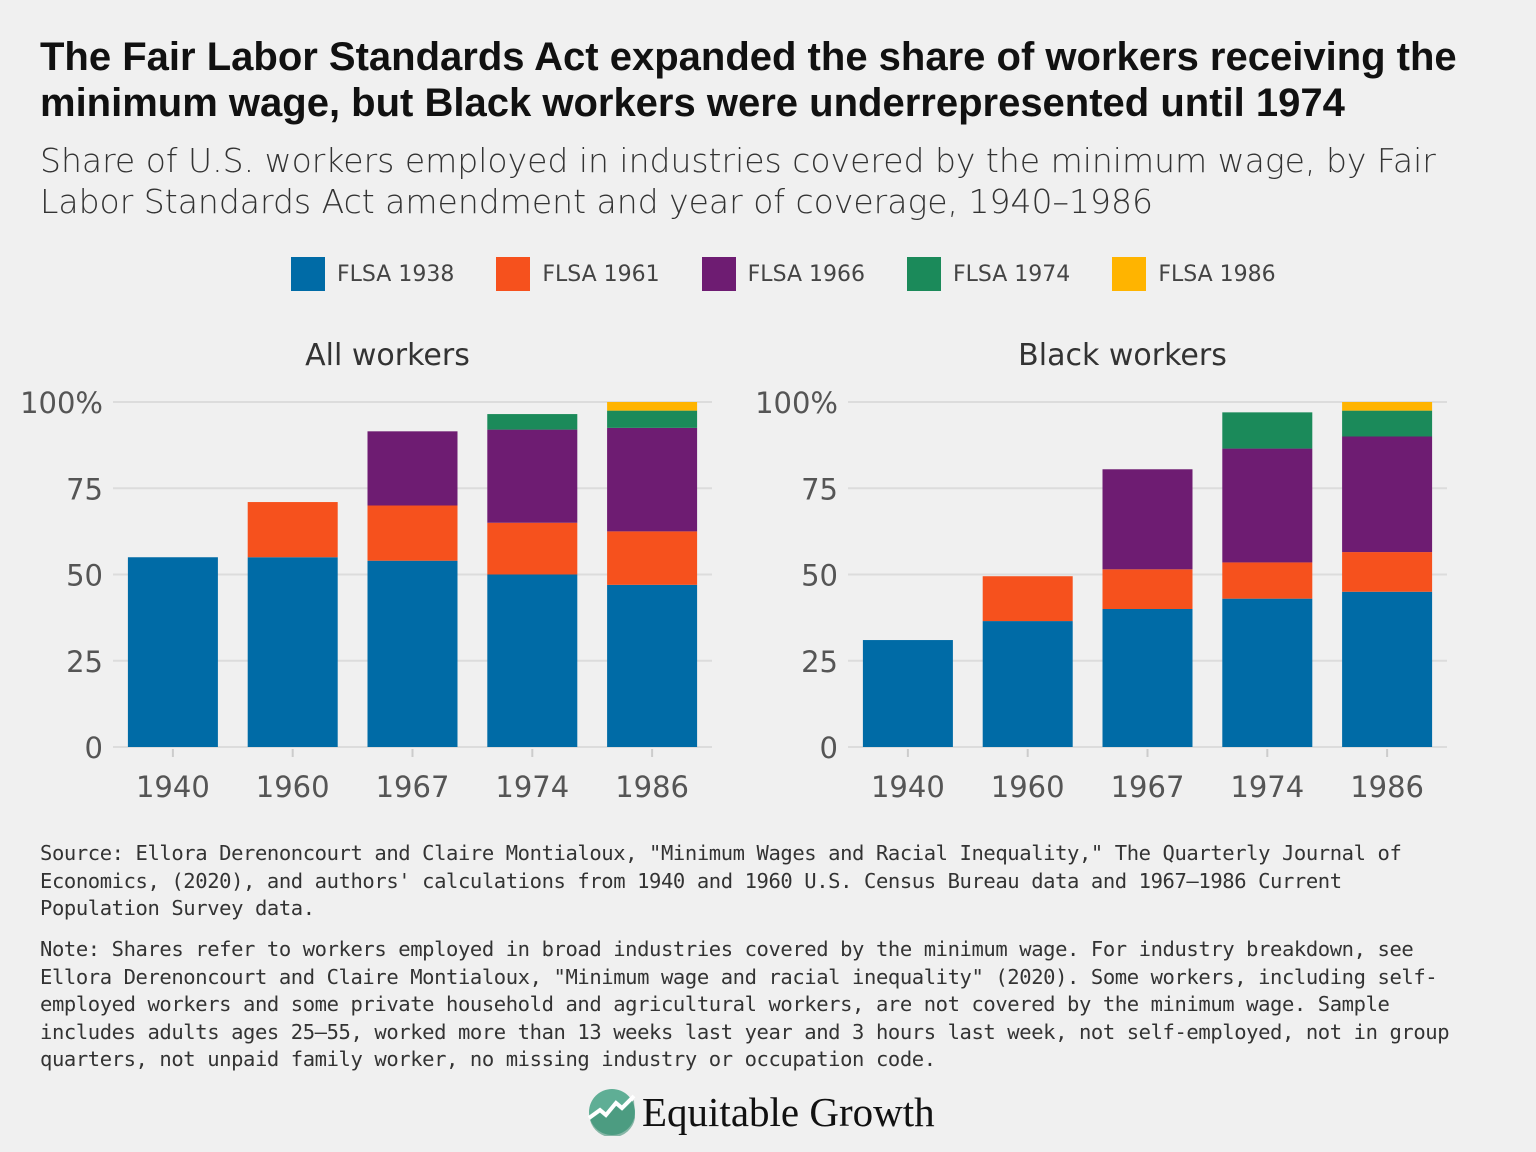 The height and width of the screenshot is (1152, 1536). I want to click on equitable-growth-logo: Equitable Growth, so click(761, 1112).